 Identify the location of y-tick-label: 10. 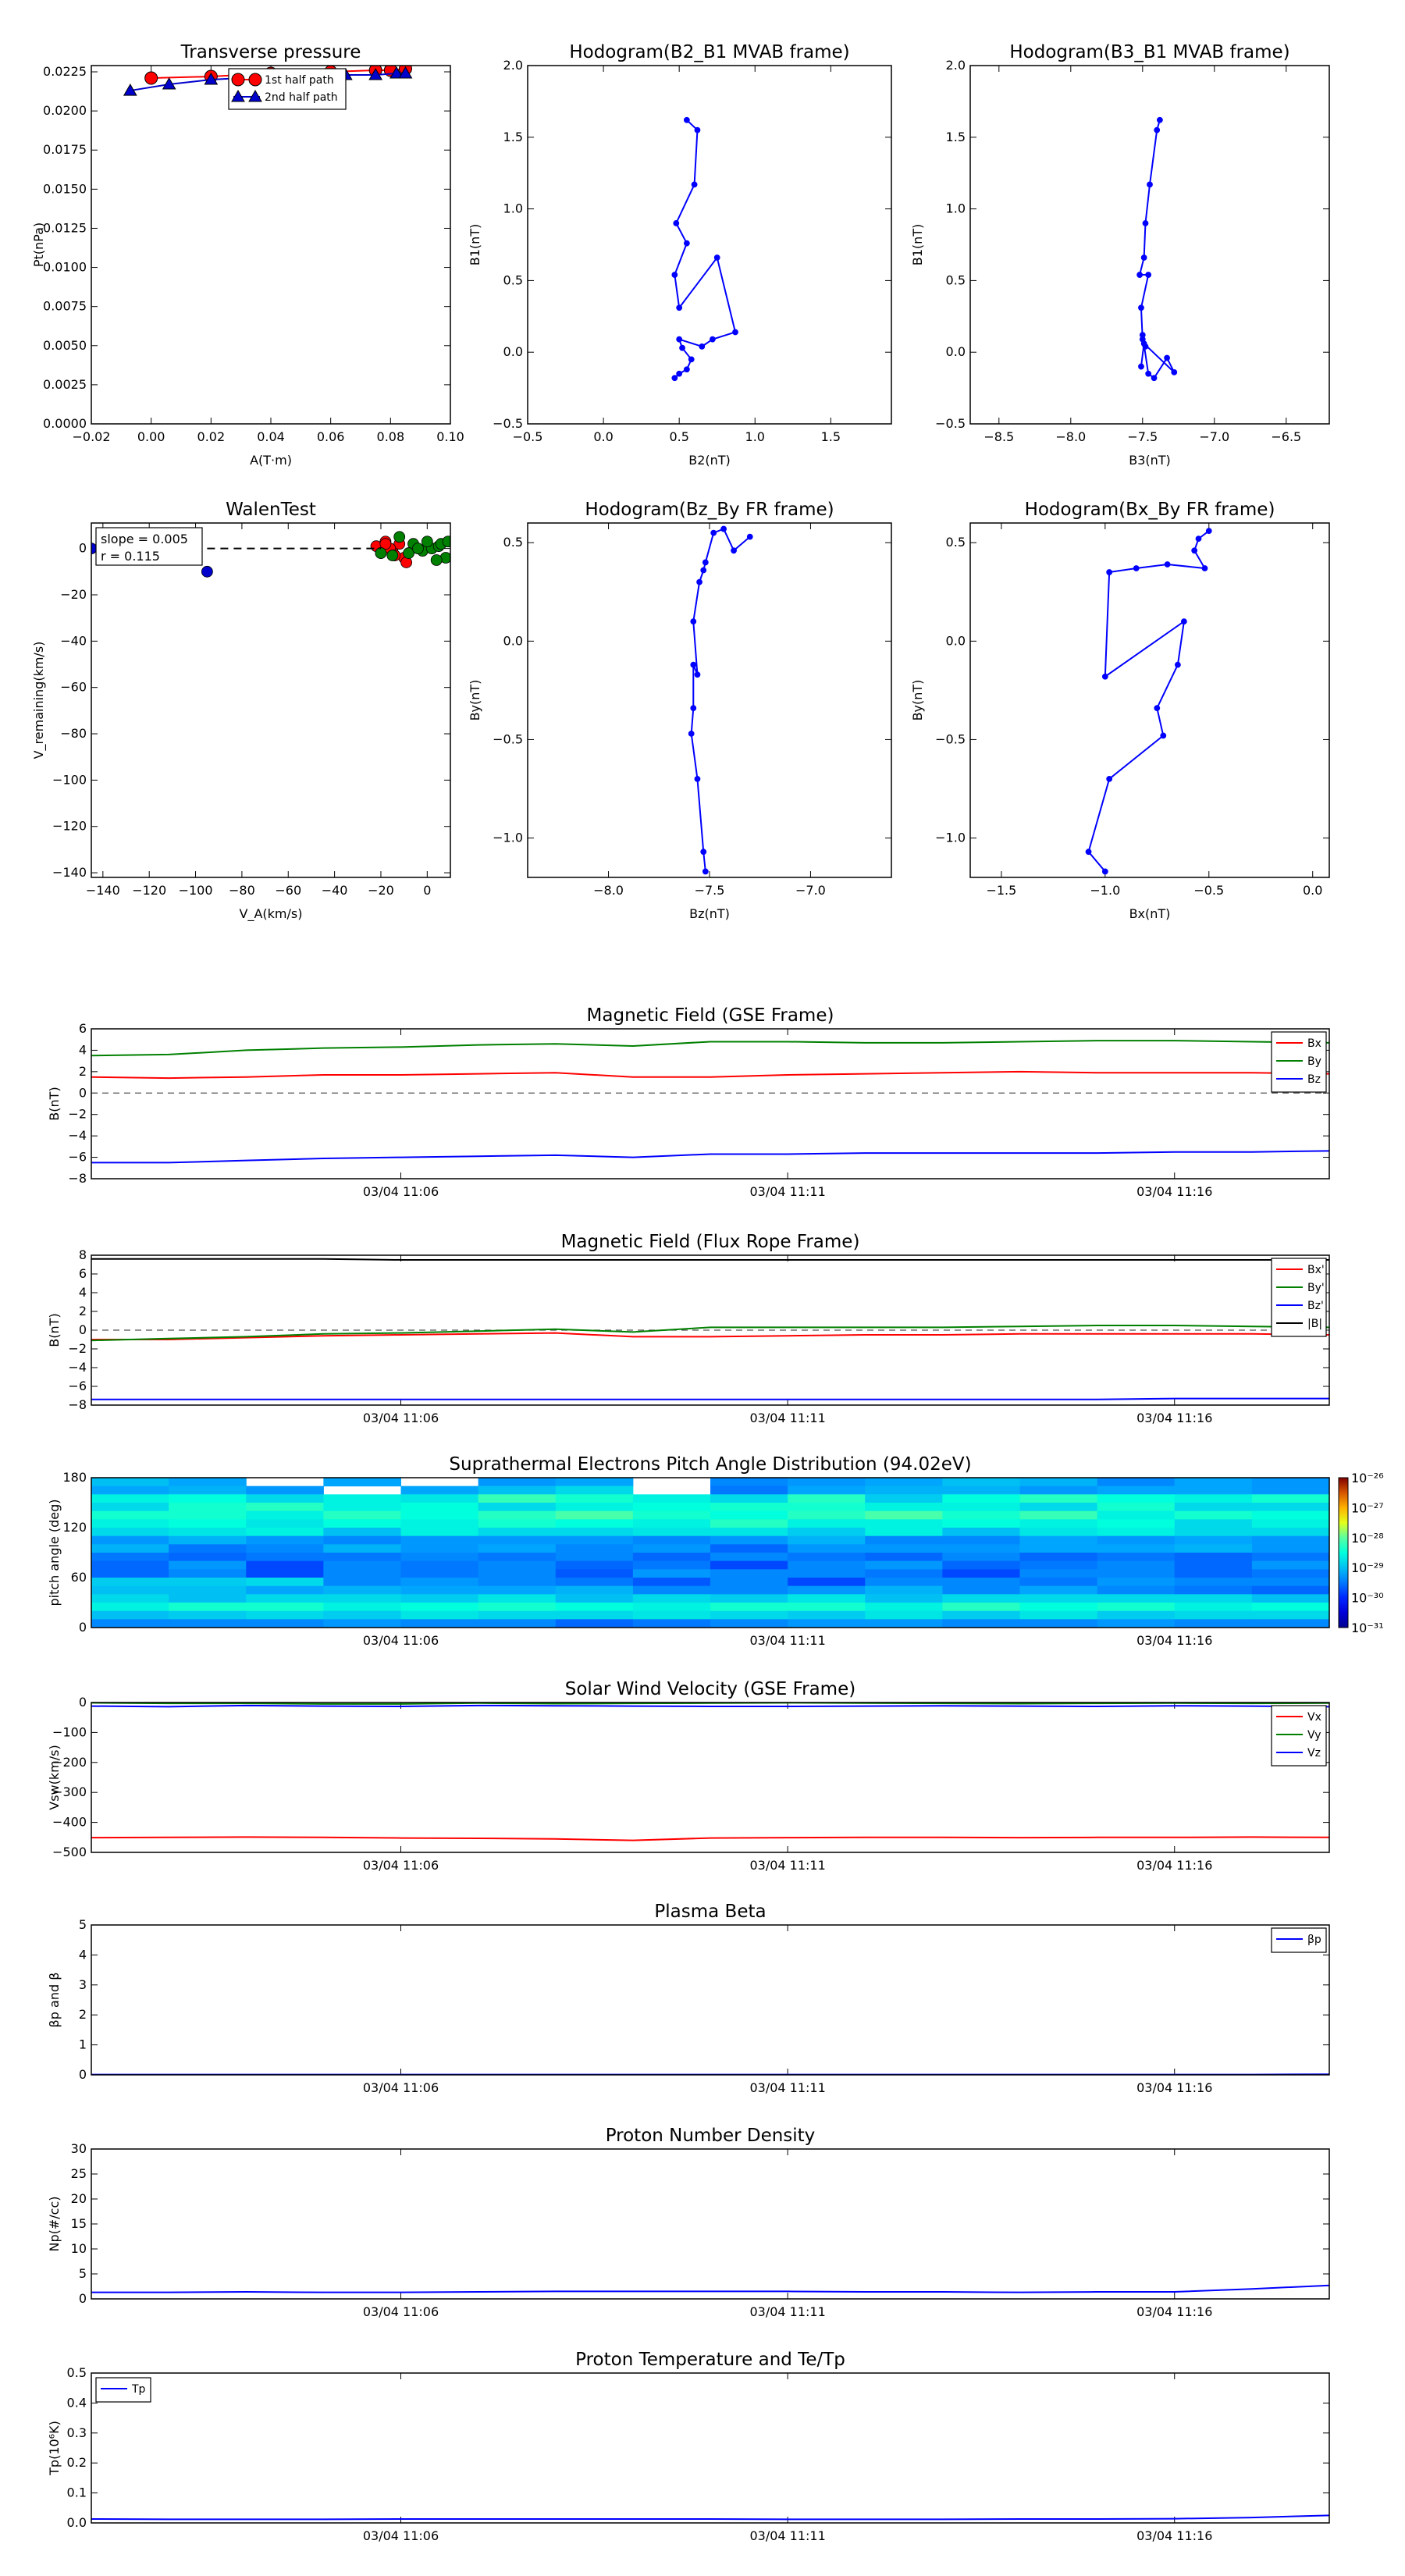
(79, 2248).